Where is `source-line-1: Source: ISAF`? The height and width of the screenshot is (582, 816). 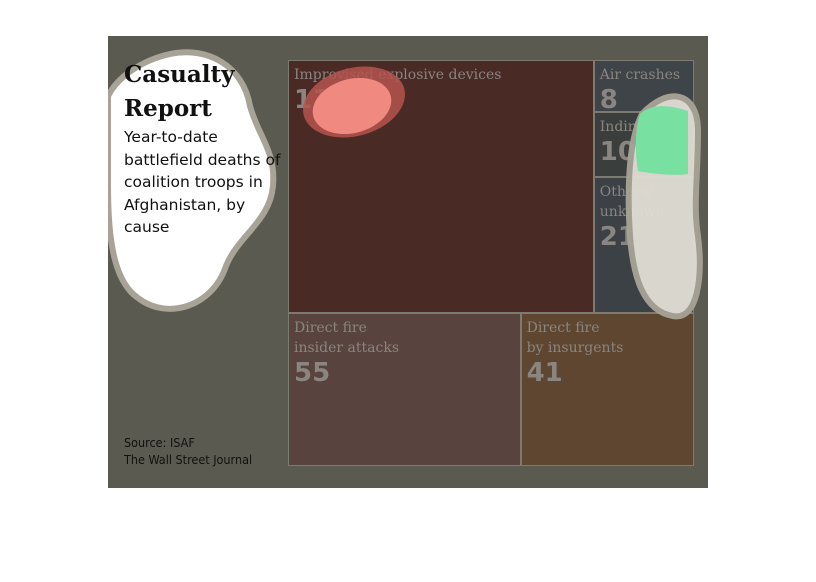 source-line-1: Source: ISAF is located at coordinates (159, 442).